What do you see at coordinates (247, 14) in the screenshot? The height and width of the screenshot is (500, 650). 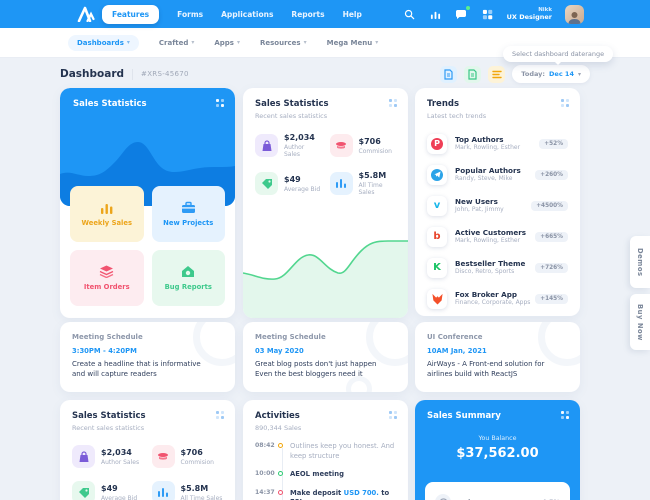 I see `nav-item-applications: Applications` at bounding box center [247, 14].